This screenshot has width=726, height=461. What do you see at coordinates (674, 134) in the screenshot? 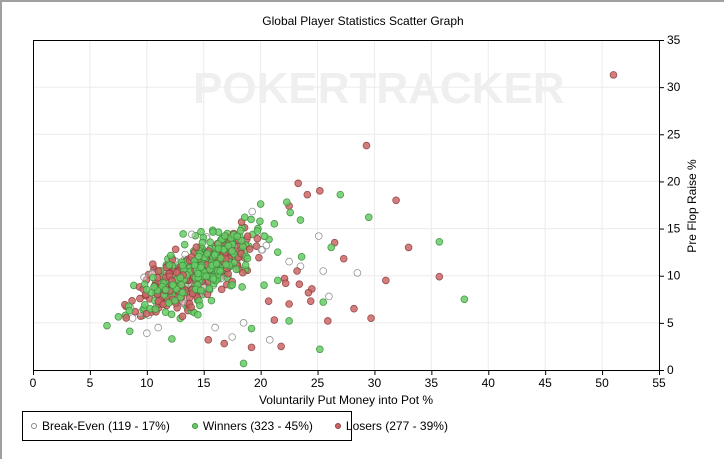
I see `y-tick-label: 25` at bounding box center [674, 134].